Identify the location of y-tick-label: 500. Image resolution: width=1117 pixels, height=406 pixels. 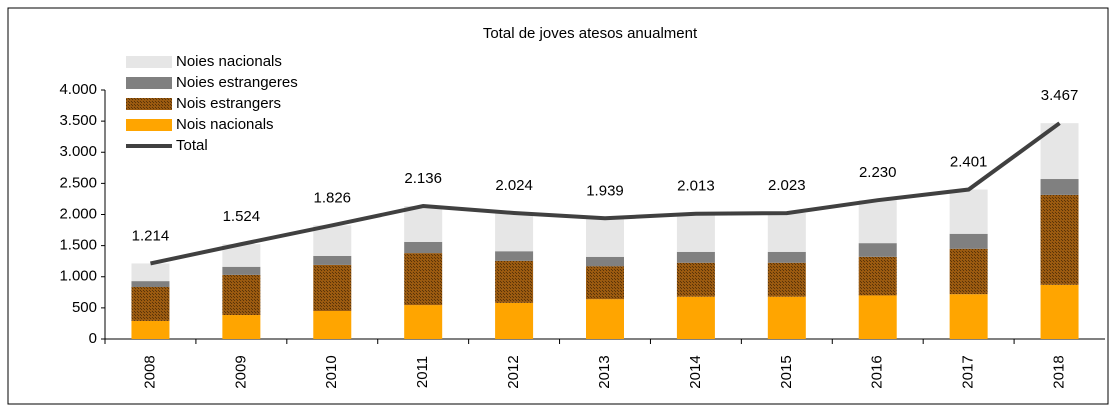
(84, 307).